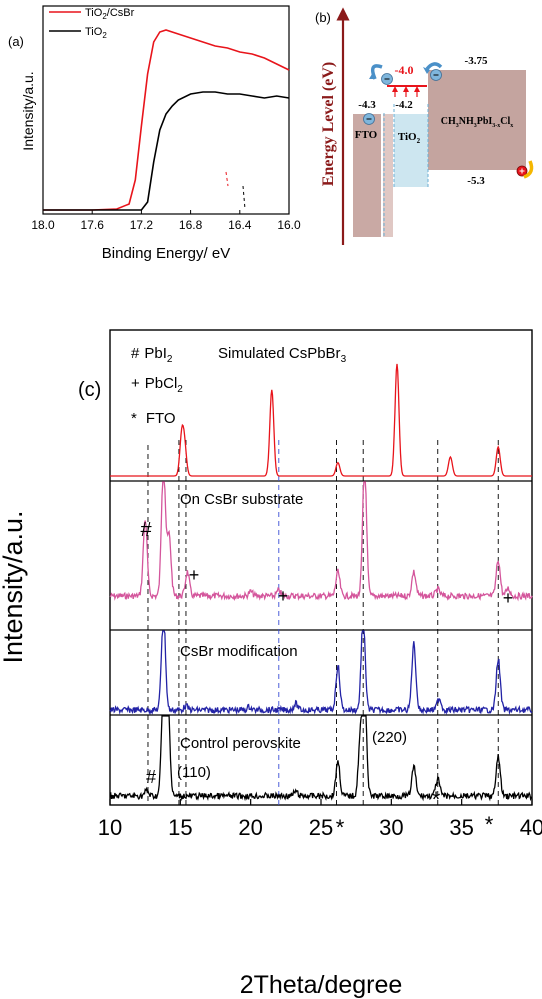 The height and width of the screenshot is (999, 542). I want to click on panel-a-label: (a), so click(16, 41).